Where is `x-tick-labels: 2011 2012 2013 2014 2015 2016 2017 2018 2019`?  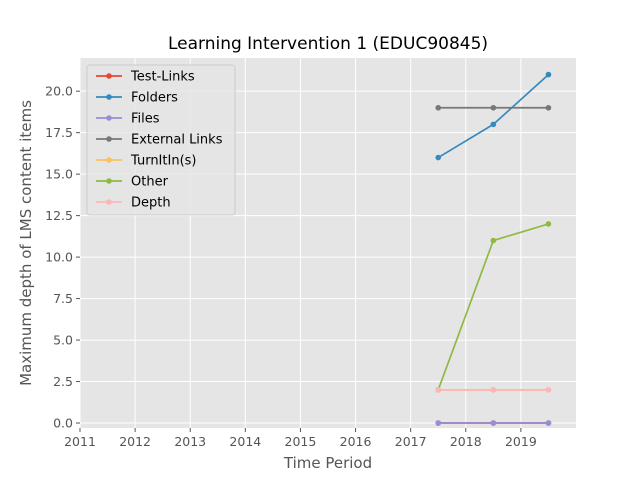 x-tick-labels: 2011 2012 2013 2014 2015 2016 2017 2018 2019 is located at coordinates (300, 441).